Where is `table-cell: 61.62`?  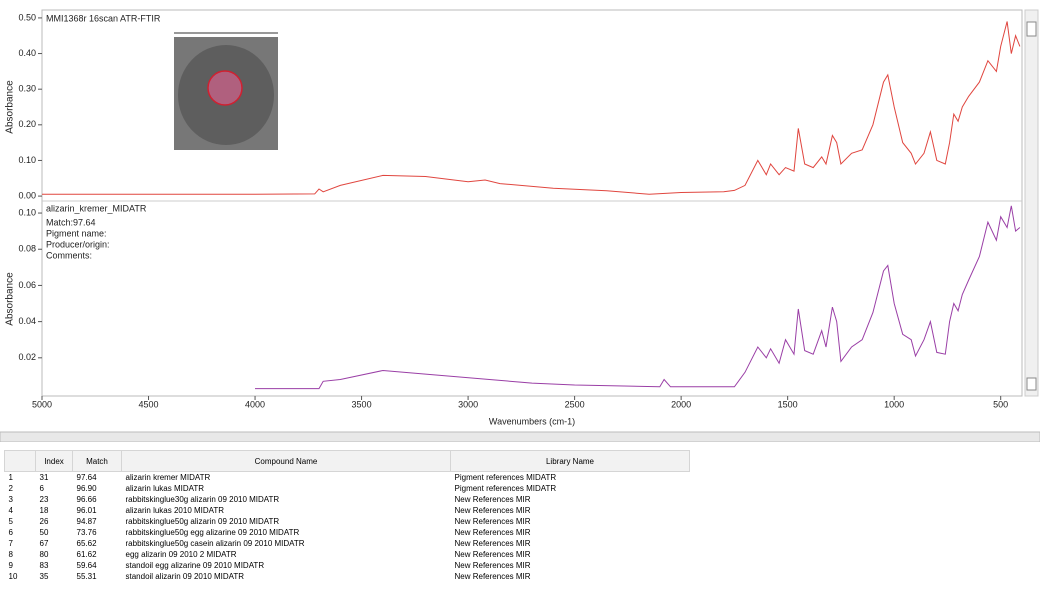 table-cell: 61.62 is located at coordinates (86, 554).